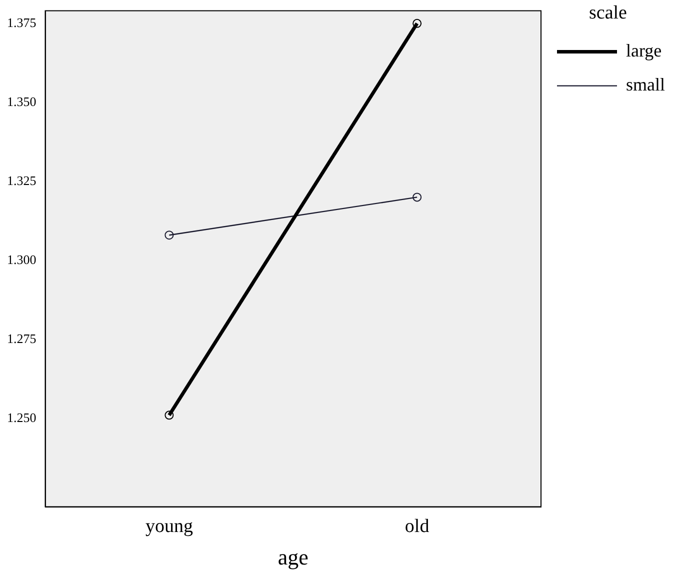 This screenshot has width=685, height=580. I want to click on y-tick-label: 1.300, so click(21, 259).